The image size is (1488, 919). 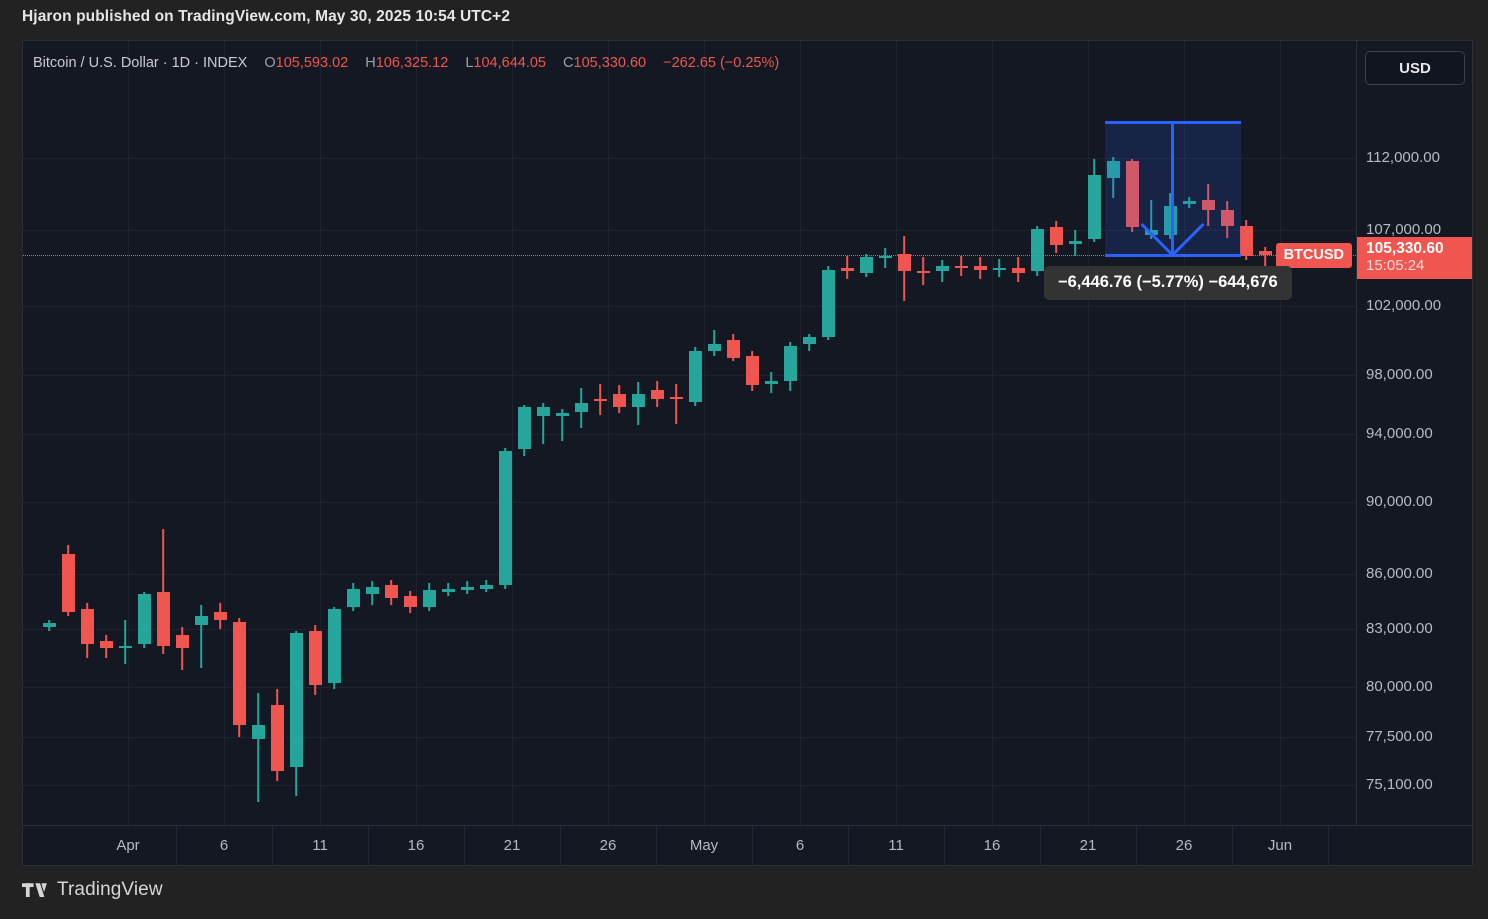 What do you see at coordinates (1399, 686) in the screenshot?
I see `price-axis-label: 80,000.00` at bounding box center [1399, 686].